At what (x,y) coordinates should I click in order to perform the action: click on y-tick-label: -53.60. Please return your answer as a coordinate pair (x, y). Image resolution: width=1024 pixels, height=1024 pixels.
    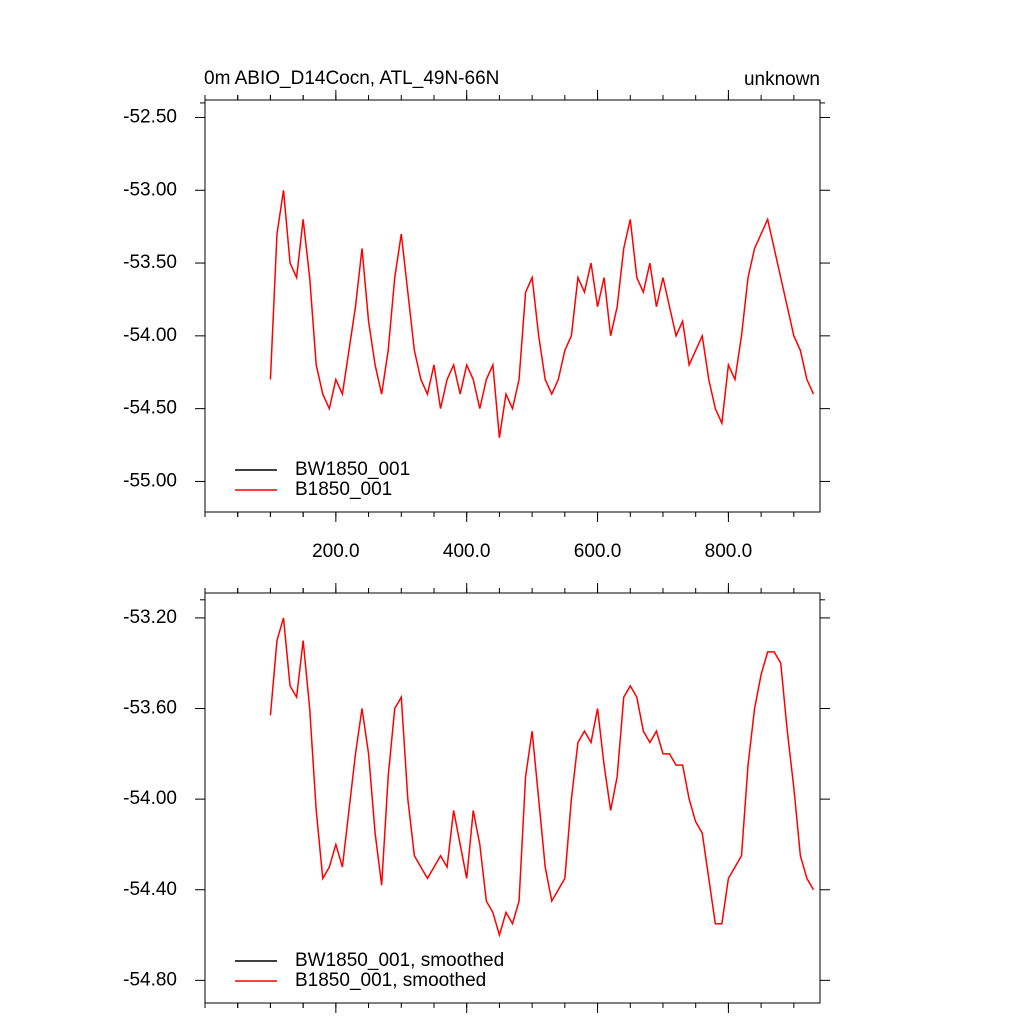
    Looking at the image, I should click on (150, 708).